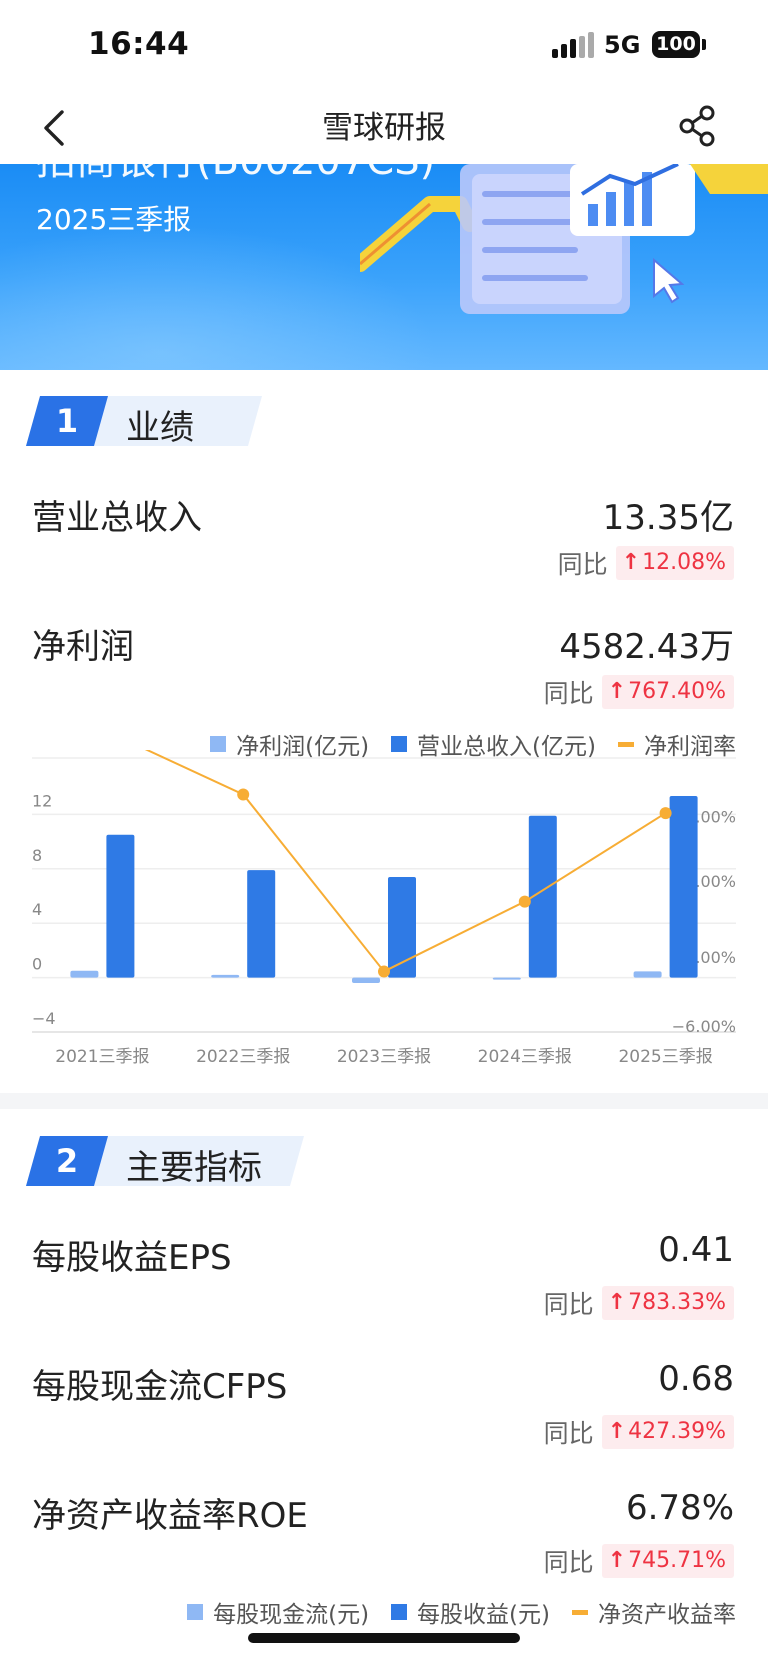 The width and height of the screenshot is (768, 1662). What do you see at coordinates (67, 421) in the screenshot?
I see `section-number: 1` at bounding box center [67, 421].